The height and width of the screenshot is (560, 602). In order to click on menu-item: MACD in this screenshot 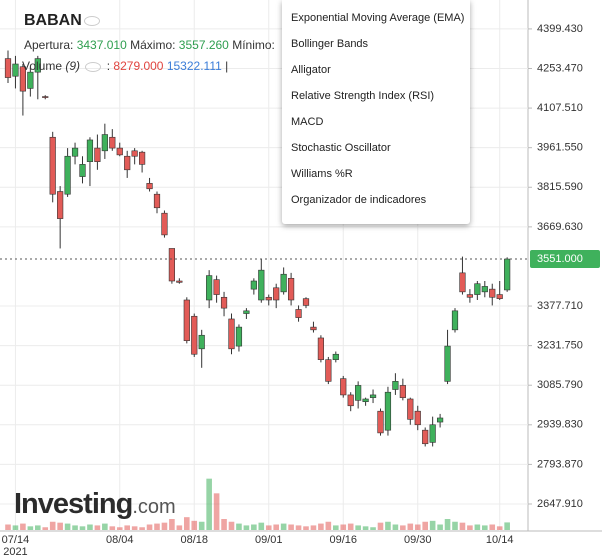, I will do `click(307, 122)`.